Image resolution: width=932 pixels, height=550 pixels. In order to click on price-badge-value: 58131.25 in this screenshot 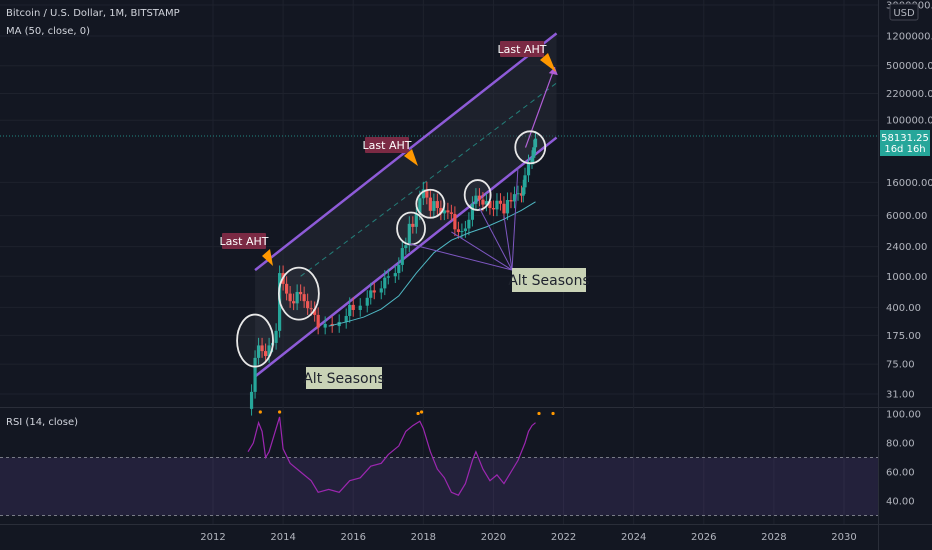, I will do `click(905, 138)`.